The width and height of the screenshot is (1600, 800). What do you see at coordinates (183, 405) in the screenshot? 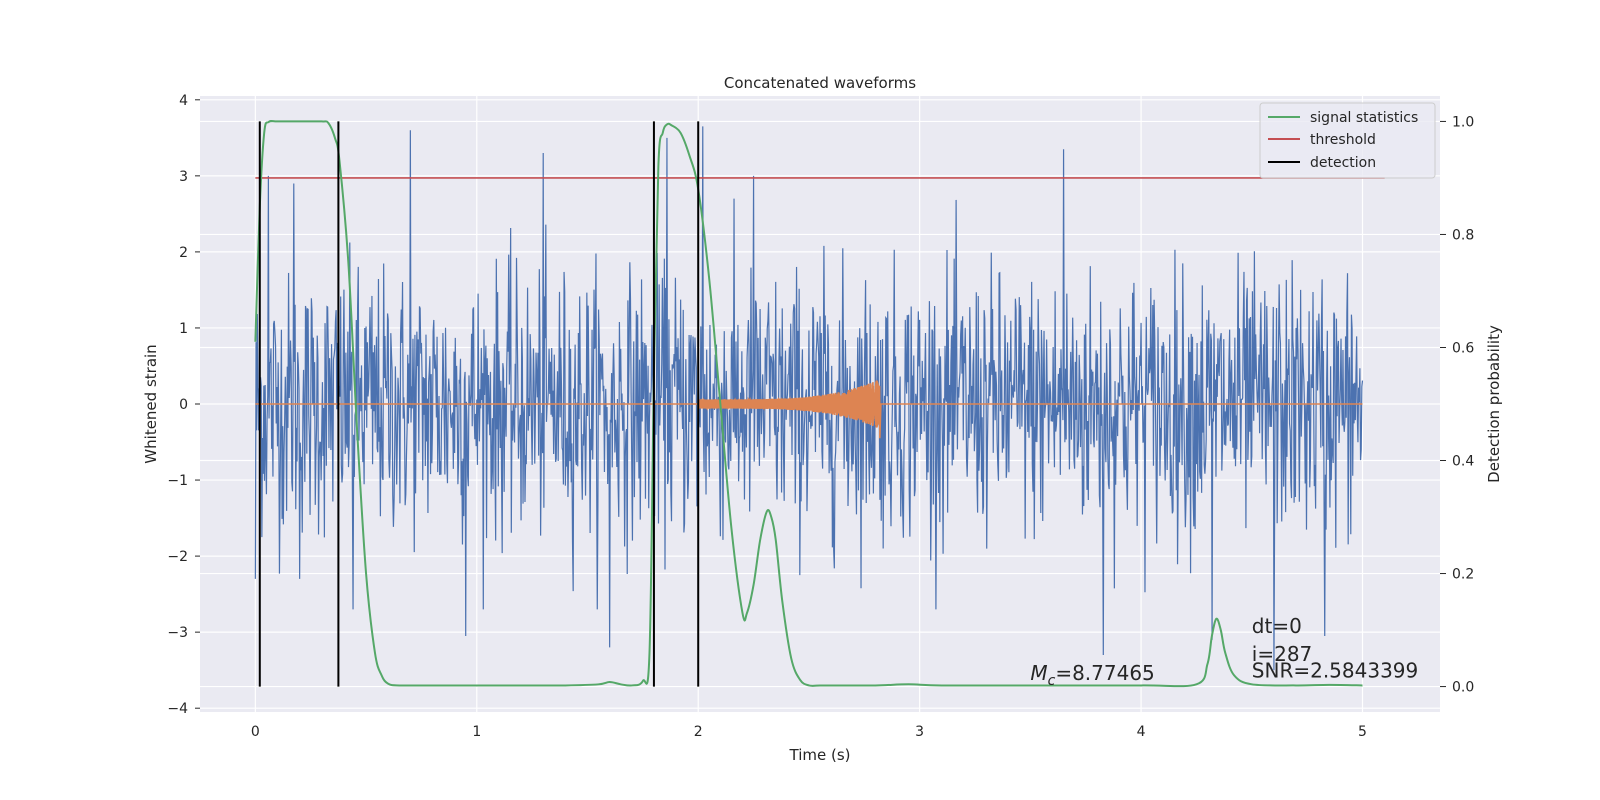
I see `y-tick-label: 0` at bounding box center [183, 405].